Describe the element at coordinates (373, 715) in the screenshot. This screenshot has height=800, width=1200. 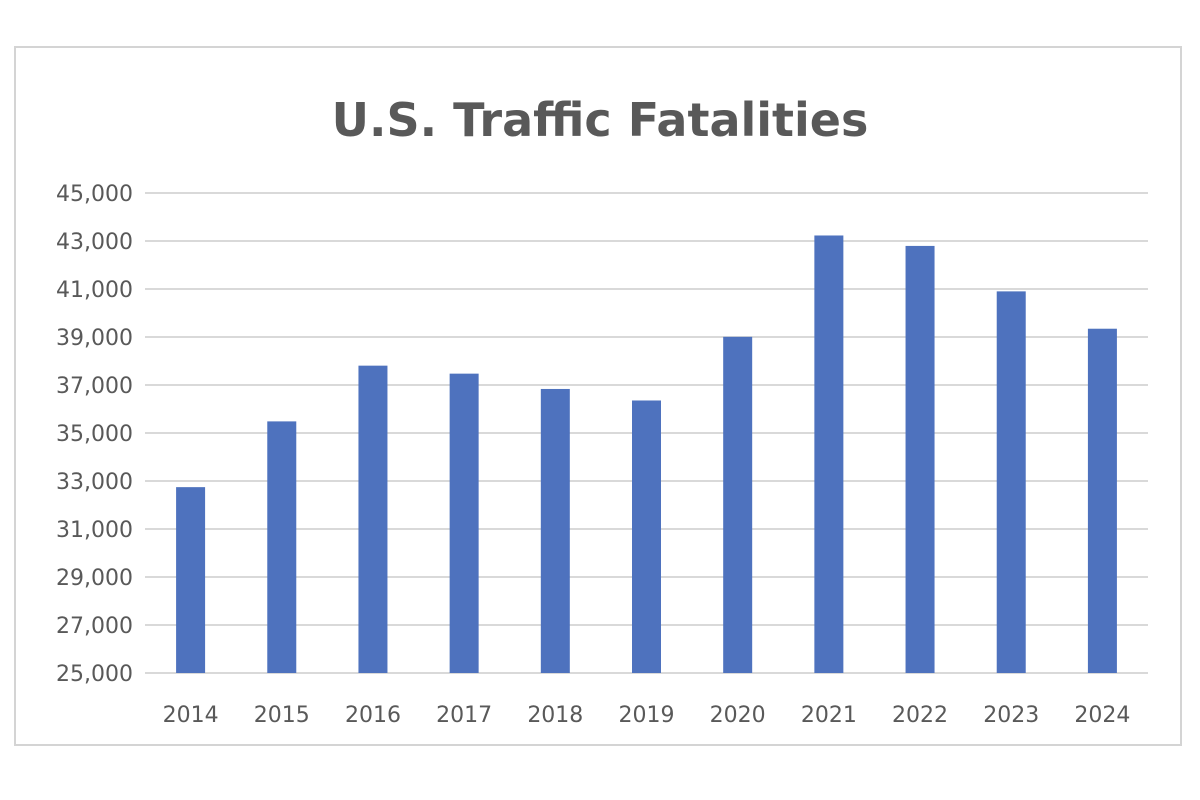
I see `x-tick-label: 2016` at that location.